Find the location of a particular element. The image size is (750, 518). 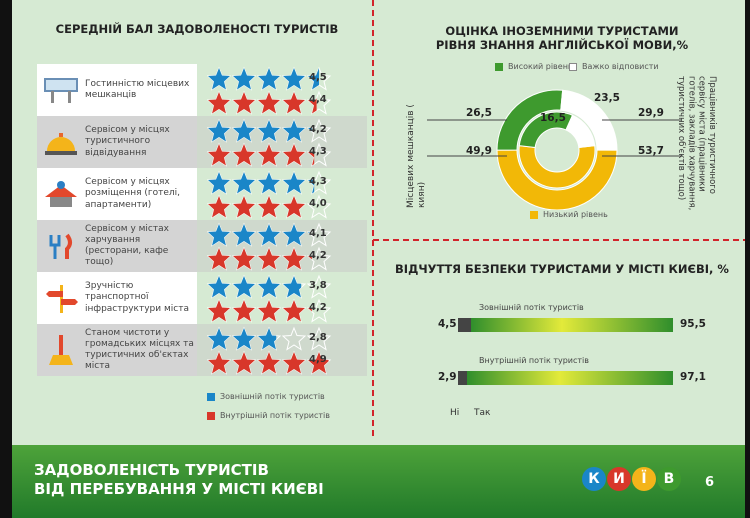

internal-score: 4,0 is located at coordinates (318, 203).